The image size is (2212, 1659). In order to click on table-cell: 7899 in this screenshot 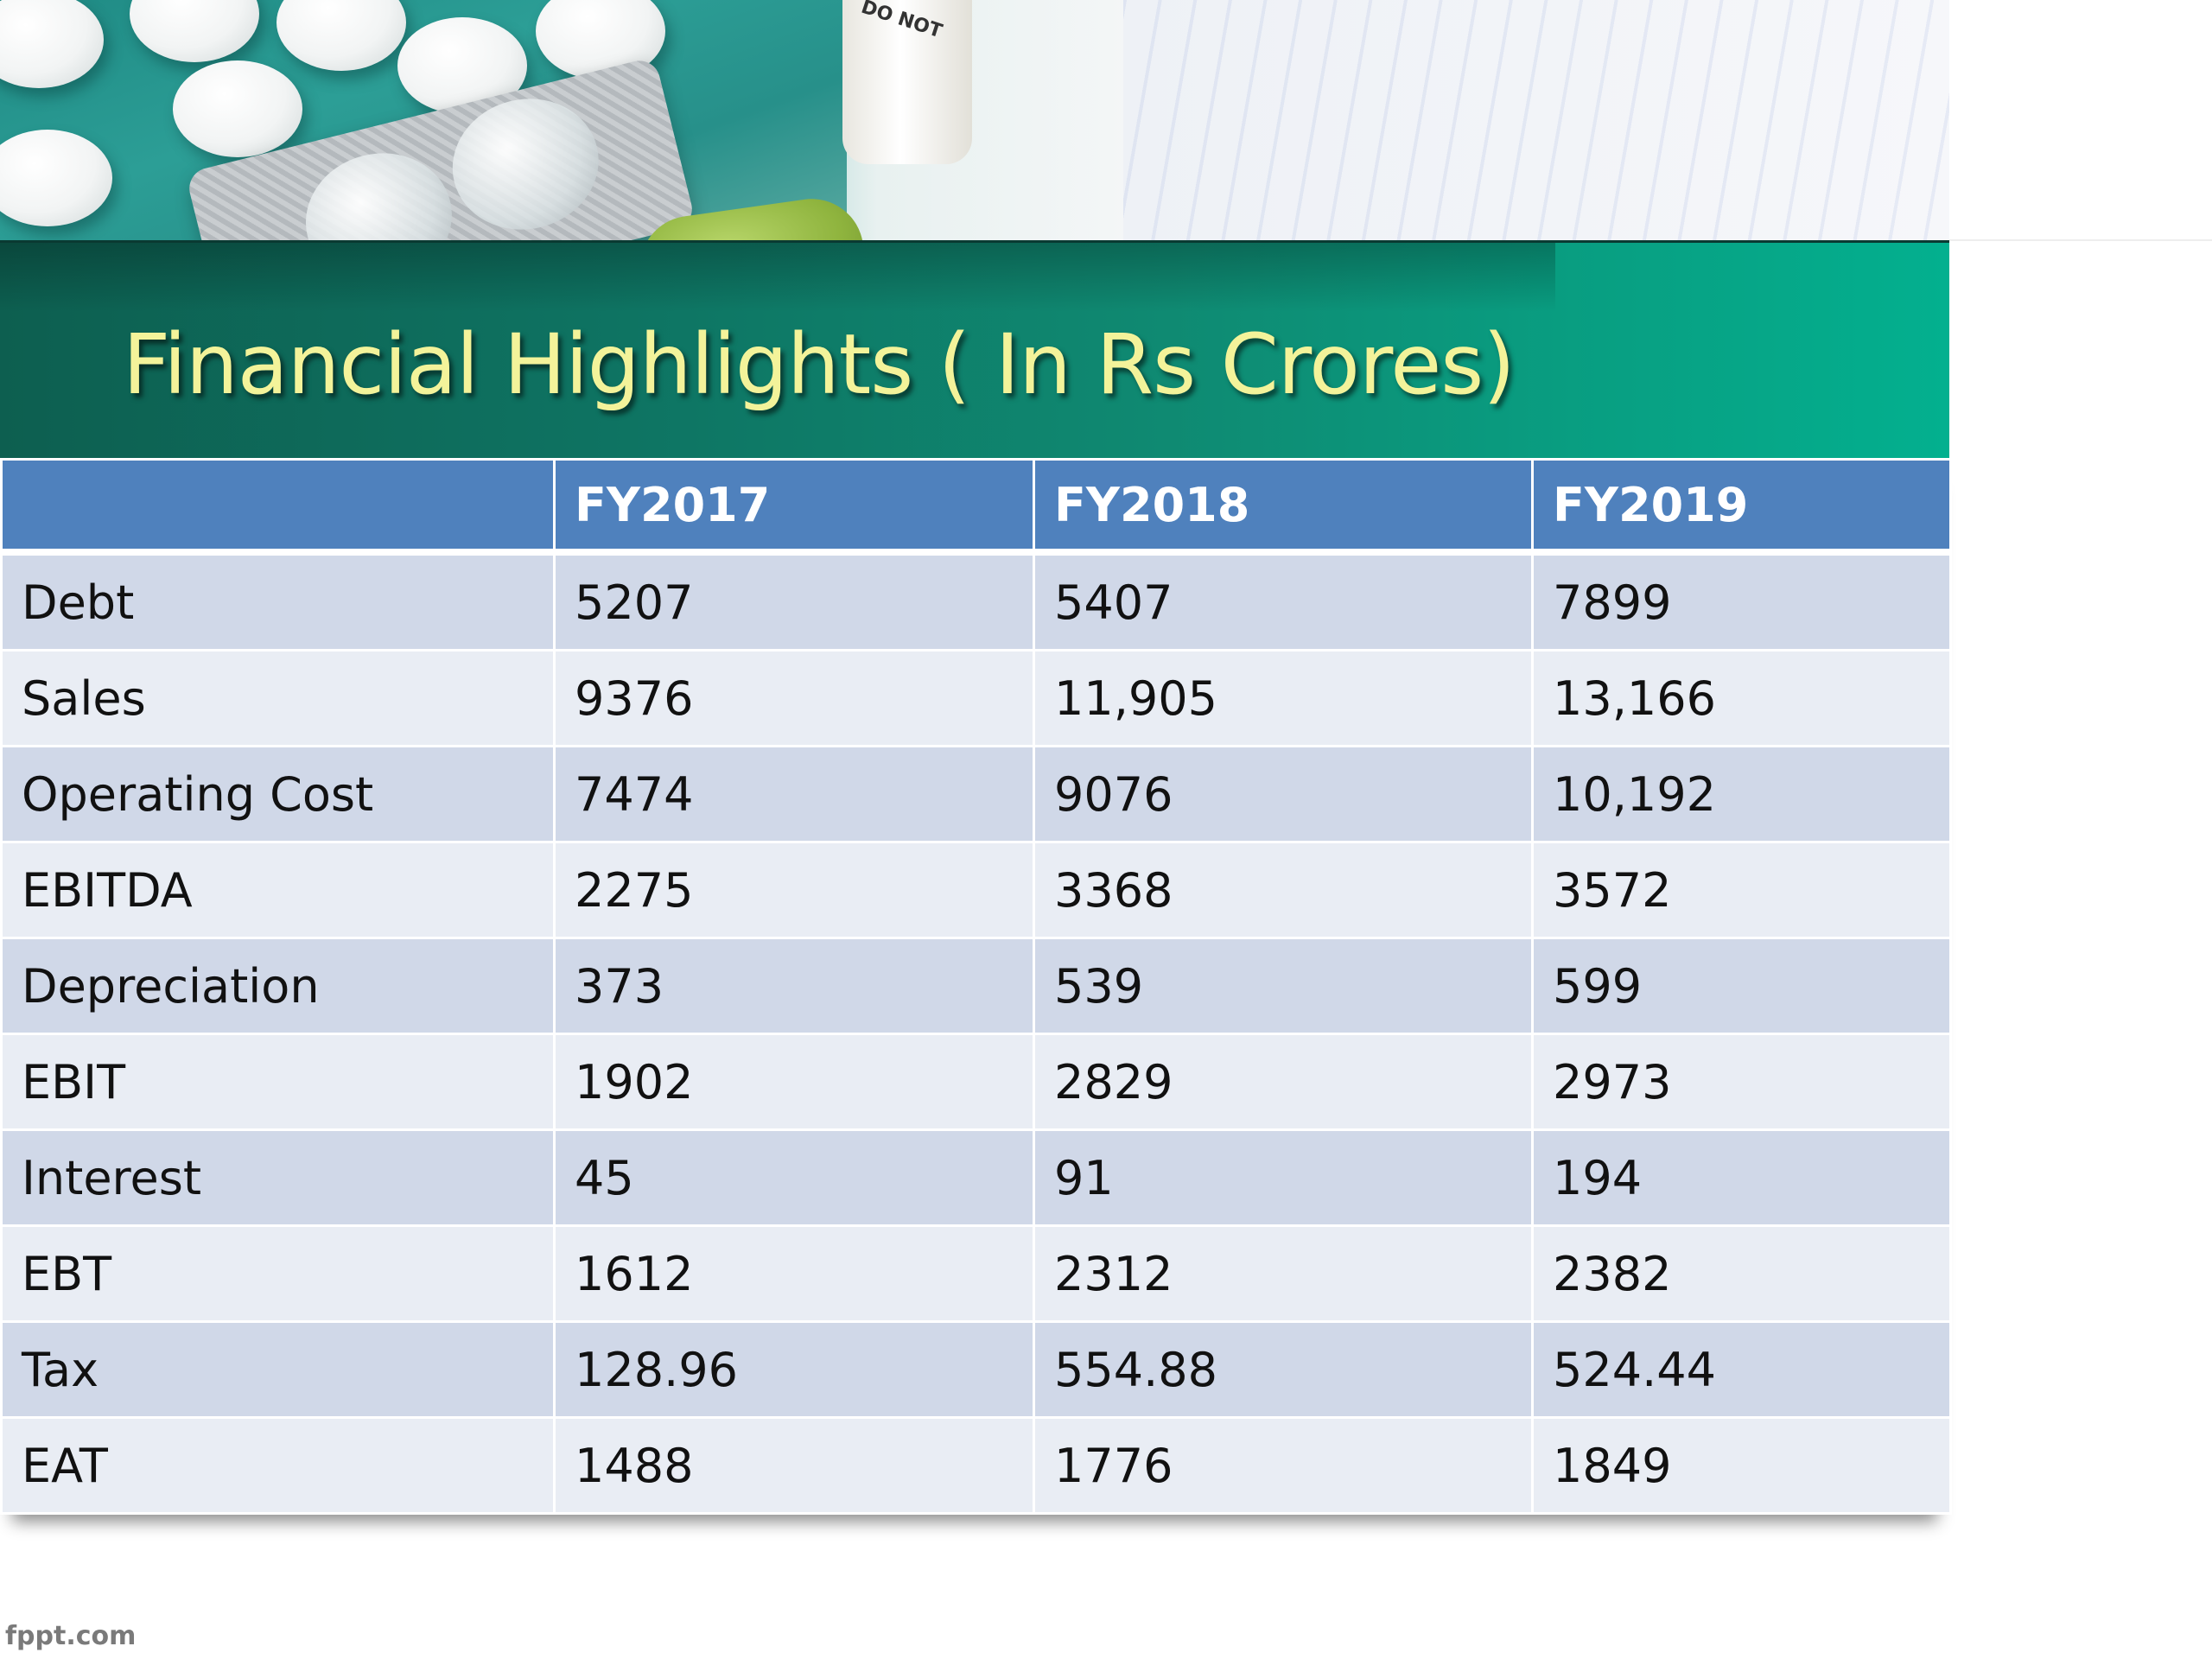, I will do `click(1741, 601)`.